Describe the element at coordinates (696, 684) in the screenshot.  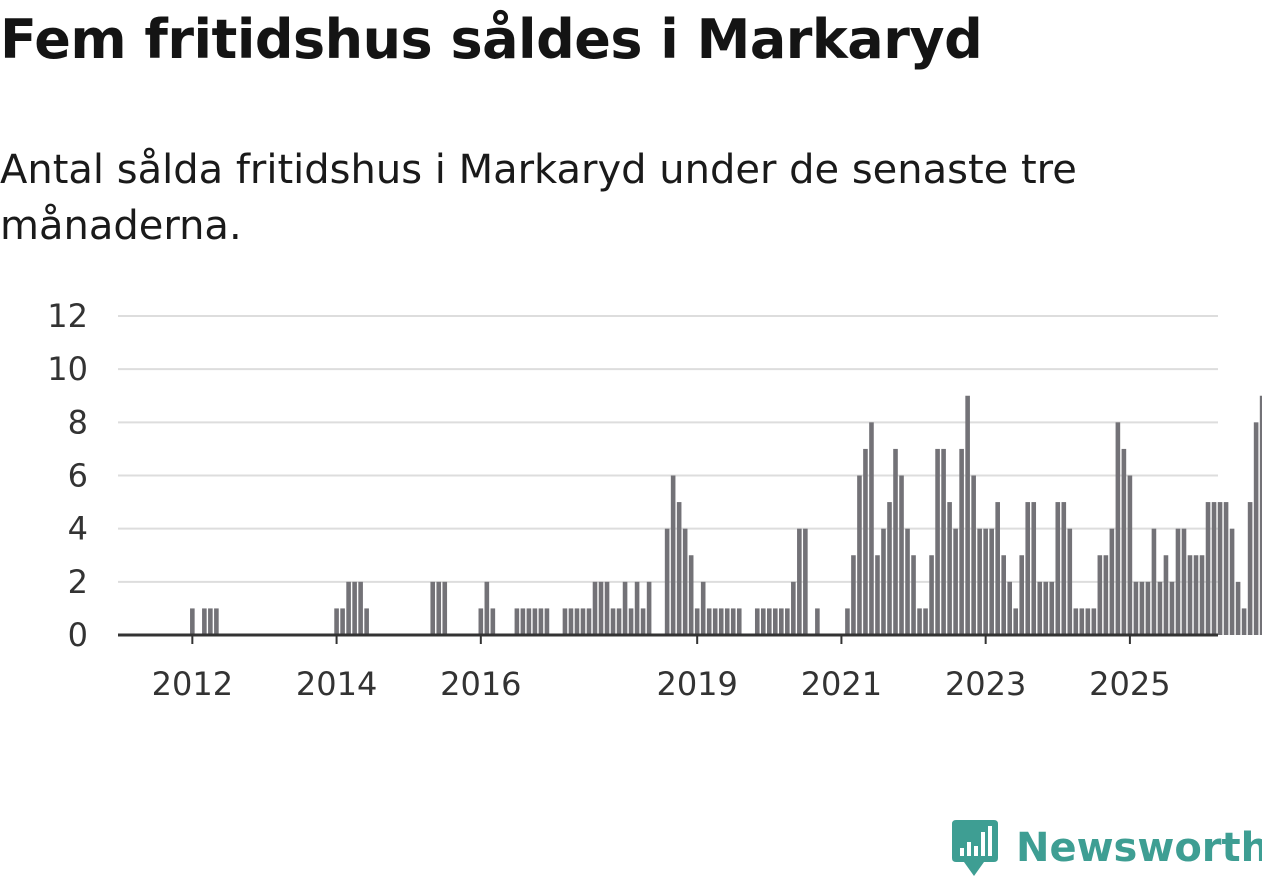
I see `x-tick-label: 2019` at that location.